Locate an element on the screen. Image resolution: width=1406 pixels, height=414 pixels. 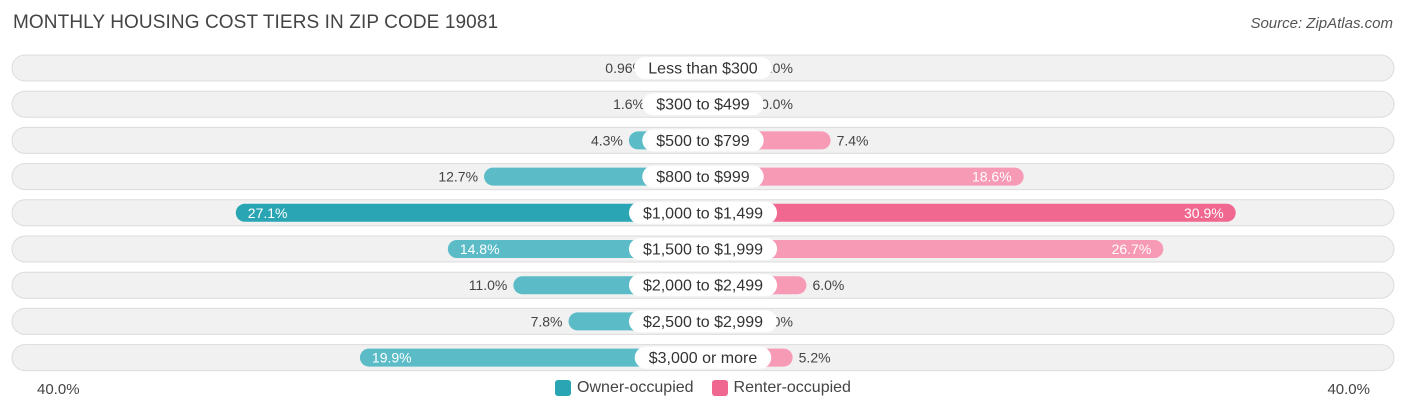
value-label-owner: 1.6% is located at coordinates (629, 104).